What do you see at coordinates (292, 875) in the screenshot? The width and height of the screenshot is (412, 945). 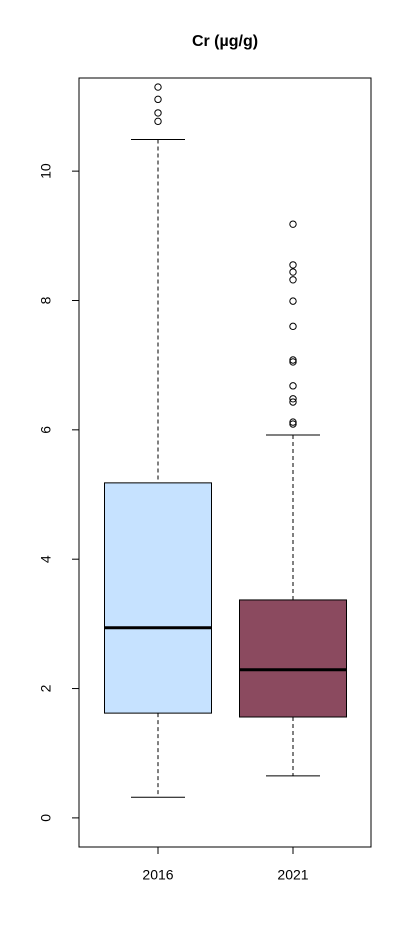 I see `x-tick-label: 2021` at bounding box center [292, 875].